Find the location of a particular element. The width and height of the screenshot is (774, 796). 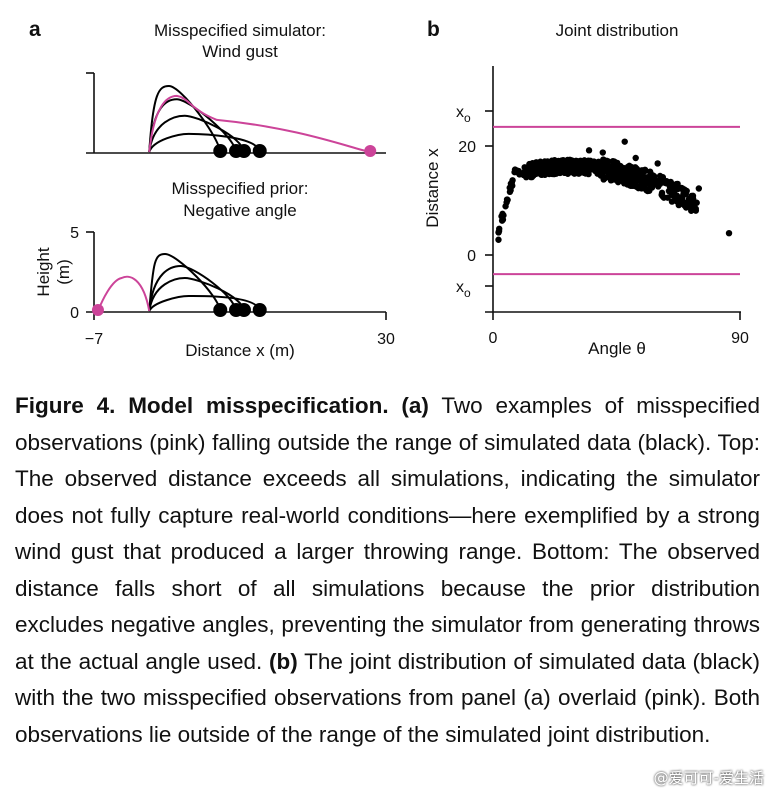

caption-title: Figure 4. Model misspecification. is located at coordinates (202, 405).